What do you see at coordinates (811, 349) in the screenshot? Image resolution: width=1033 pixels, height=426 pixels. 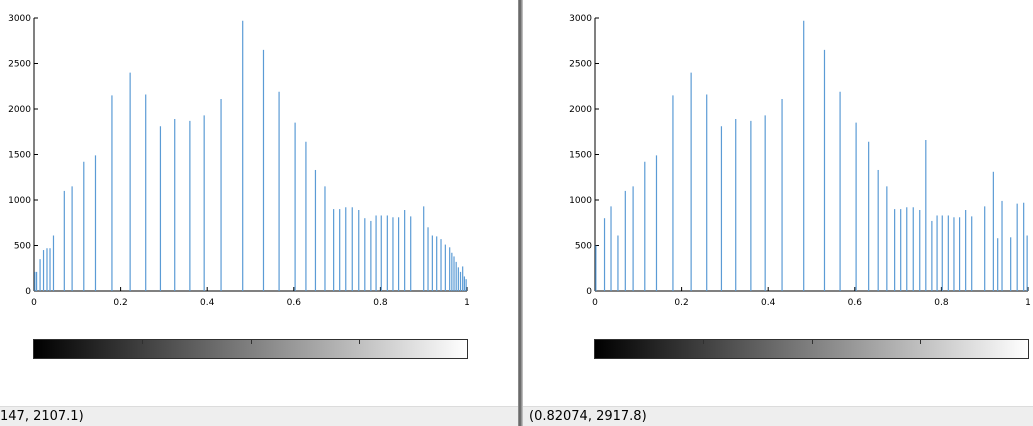 I see `grayscale-colorbar-right` at bounding box center [811, 349].